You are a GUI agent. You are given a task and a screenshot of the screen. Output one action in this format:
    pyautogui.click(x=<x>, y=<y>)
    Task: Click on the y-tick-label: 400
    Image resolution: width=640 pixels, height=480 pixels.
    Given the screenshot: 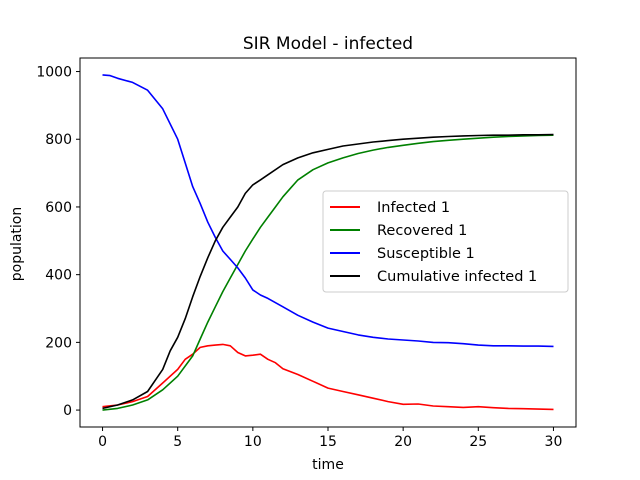 What is the action you would take?
    pyautogui.click(x=58, y=276)
    